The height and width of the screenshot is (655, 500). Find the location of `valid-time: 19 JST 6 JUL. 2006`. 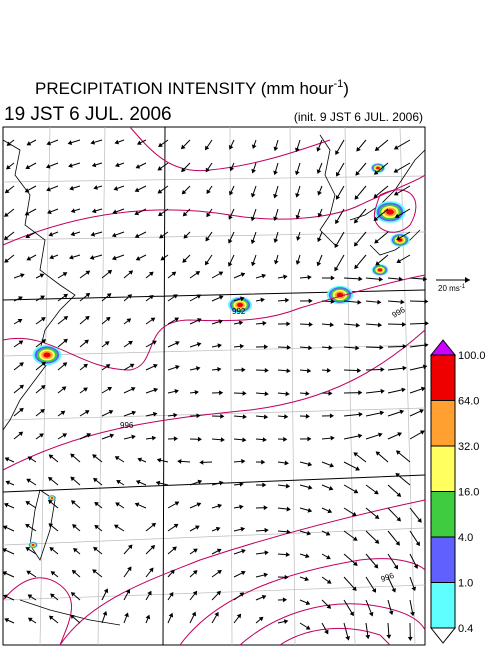

valid-time: 19 JST 6 JUL. 2006 is located at coordinates (88, 114).